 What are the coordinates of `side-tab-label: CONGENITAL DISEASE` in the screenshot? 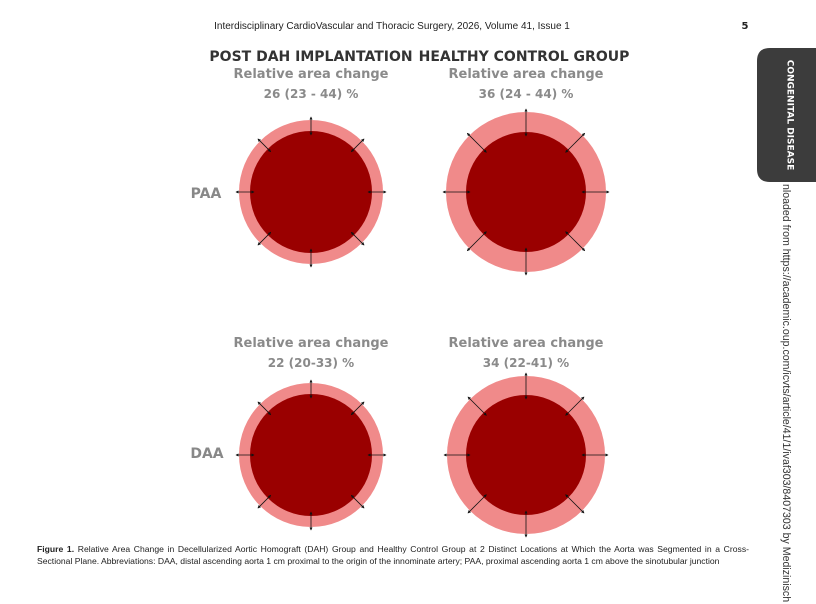 It's located at (790, 115).